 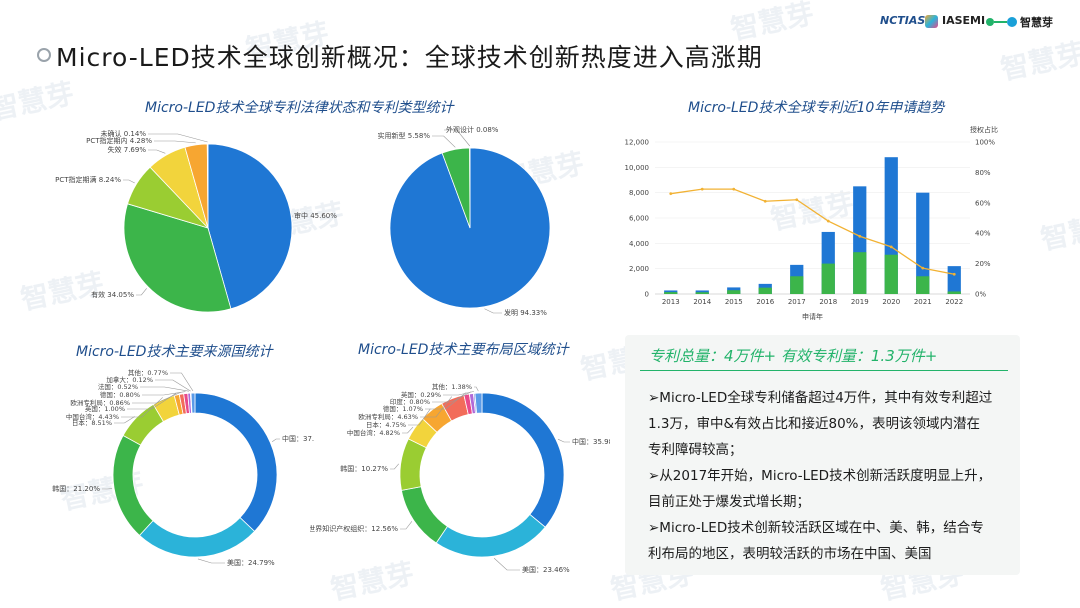 What do you see at coordinates (734, 302) in the screenshot?
I see `x-tick-label: 2015` at bounding box center [734, 302].